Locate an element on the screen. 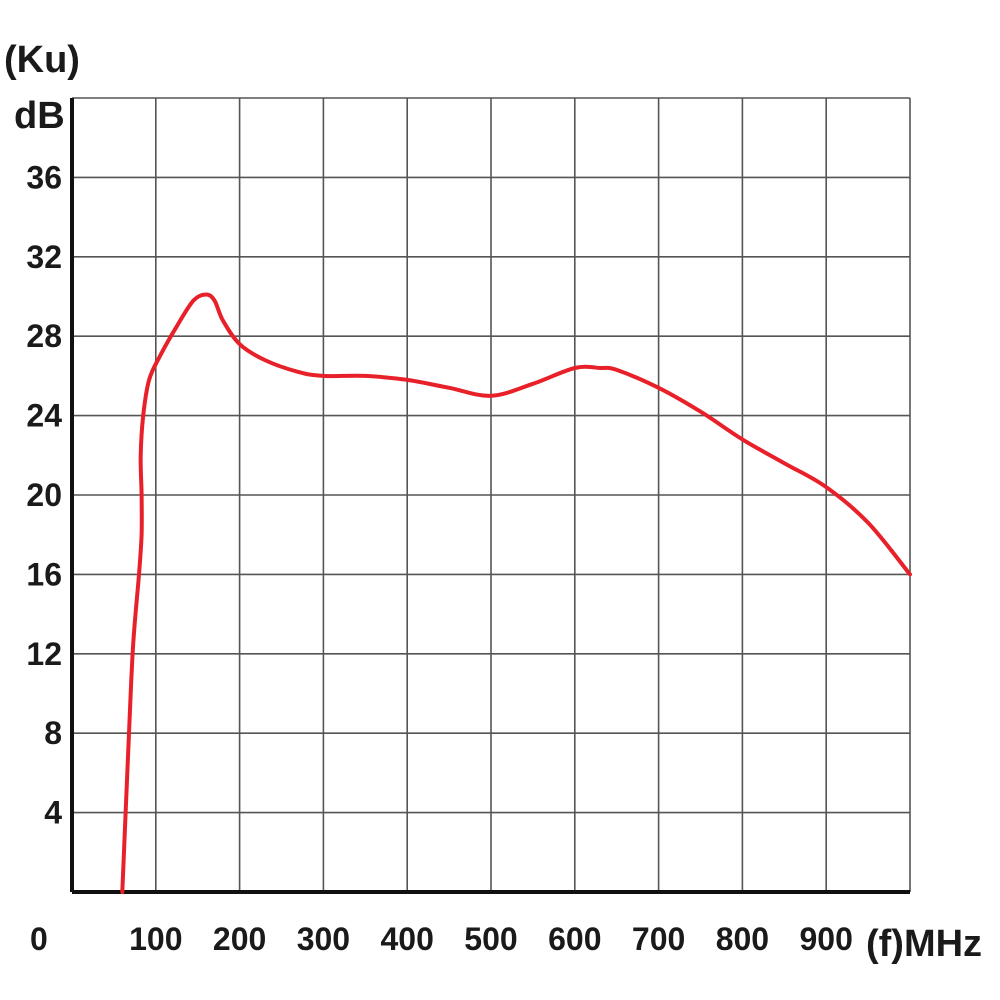 The image size is (1000, 1000). y-tick-label: 16 is located at coordinates (44, 574).